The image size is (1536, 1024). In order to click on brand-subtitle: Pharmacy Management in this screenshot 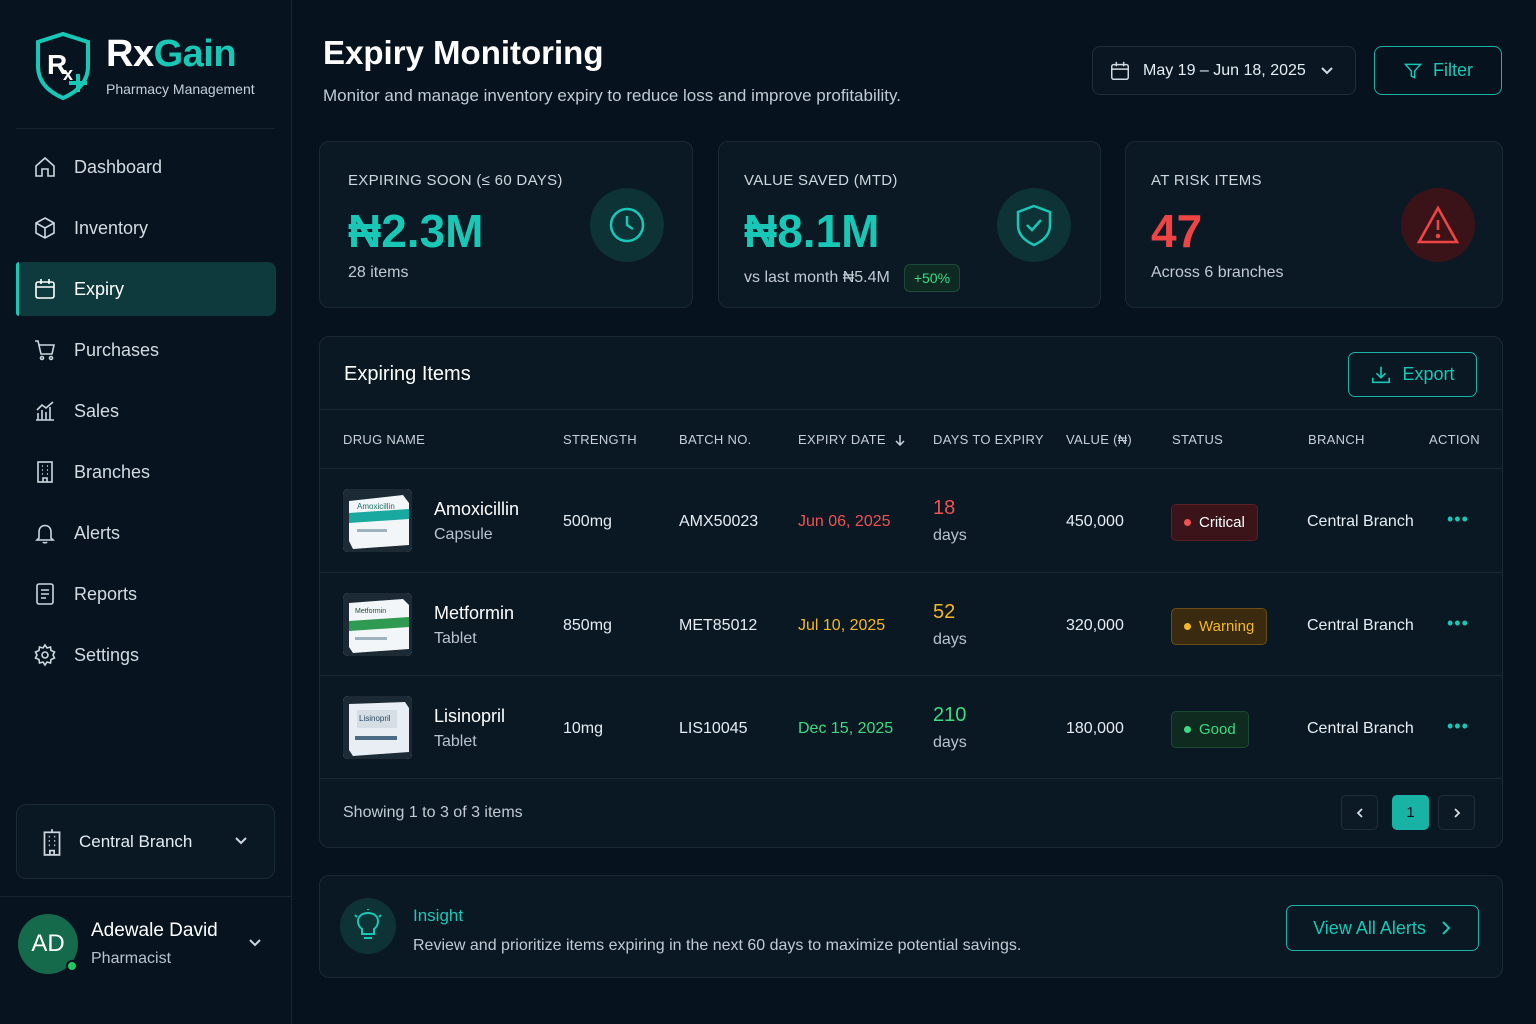, I will do `click(180, 89)`.